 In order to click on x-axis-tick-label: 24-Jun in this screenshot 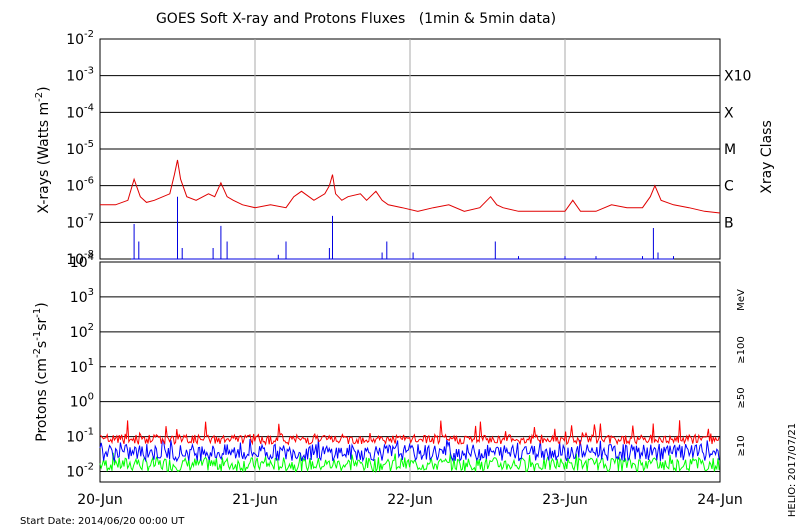, I will do `click(720, 500)`.